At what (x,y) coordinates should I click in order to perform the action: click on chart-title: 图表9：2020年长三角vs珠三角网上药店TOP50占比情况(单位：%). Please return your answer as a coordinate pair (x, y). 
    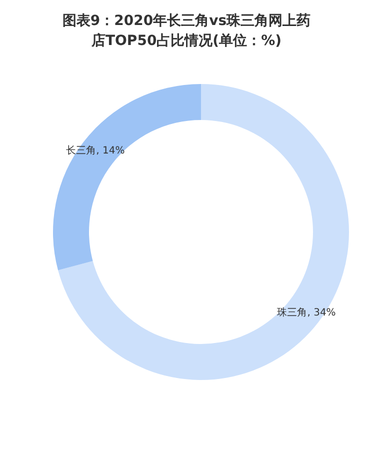
    Looking at the image, I should click on (186, 31).